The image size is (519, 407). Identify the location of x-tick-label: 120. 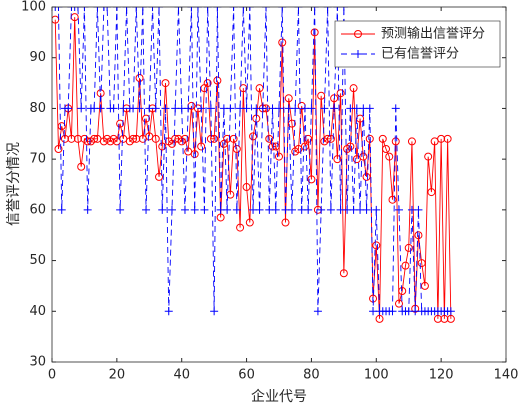
(441, 375).